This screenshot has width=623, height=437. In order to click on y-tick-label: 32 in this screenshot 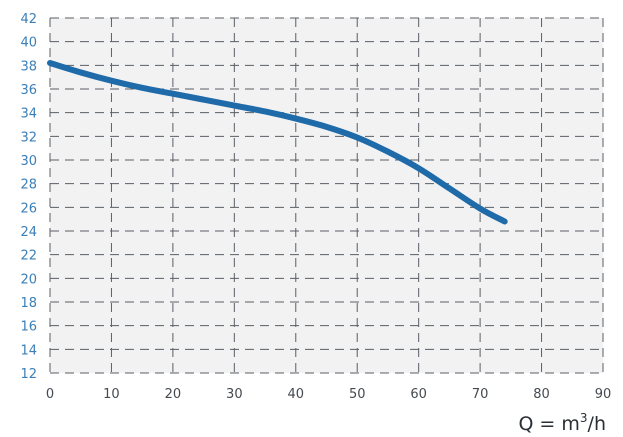, I will do `click(28, 137)`.